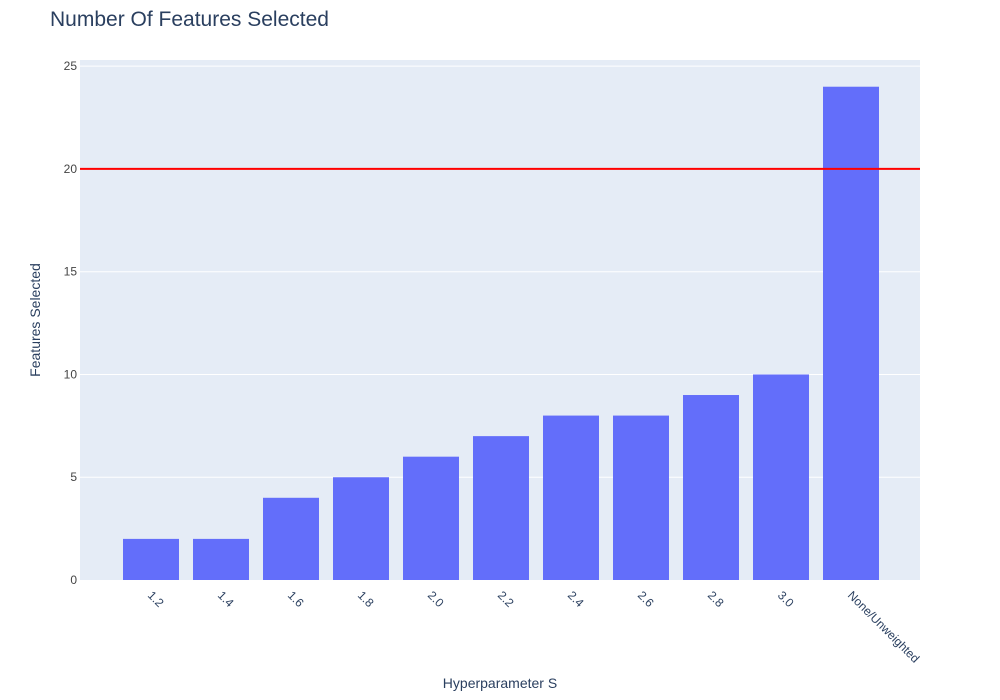 Image resolution: width=1000 pixels, height=700 pixels. What do you see at coordinates (156, 599) in the screenshot?
I see `x-tick-label: 1.2` at bounding box center [156, 599].